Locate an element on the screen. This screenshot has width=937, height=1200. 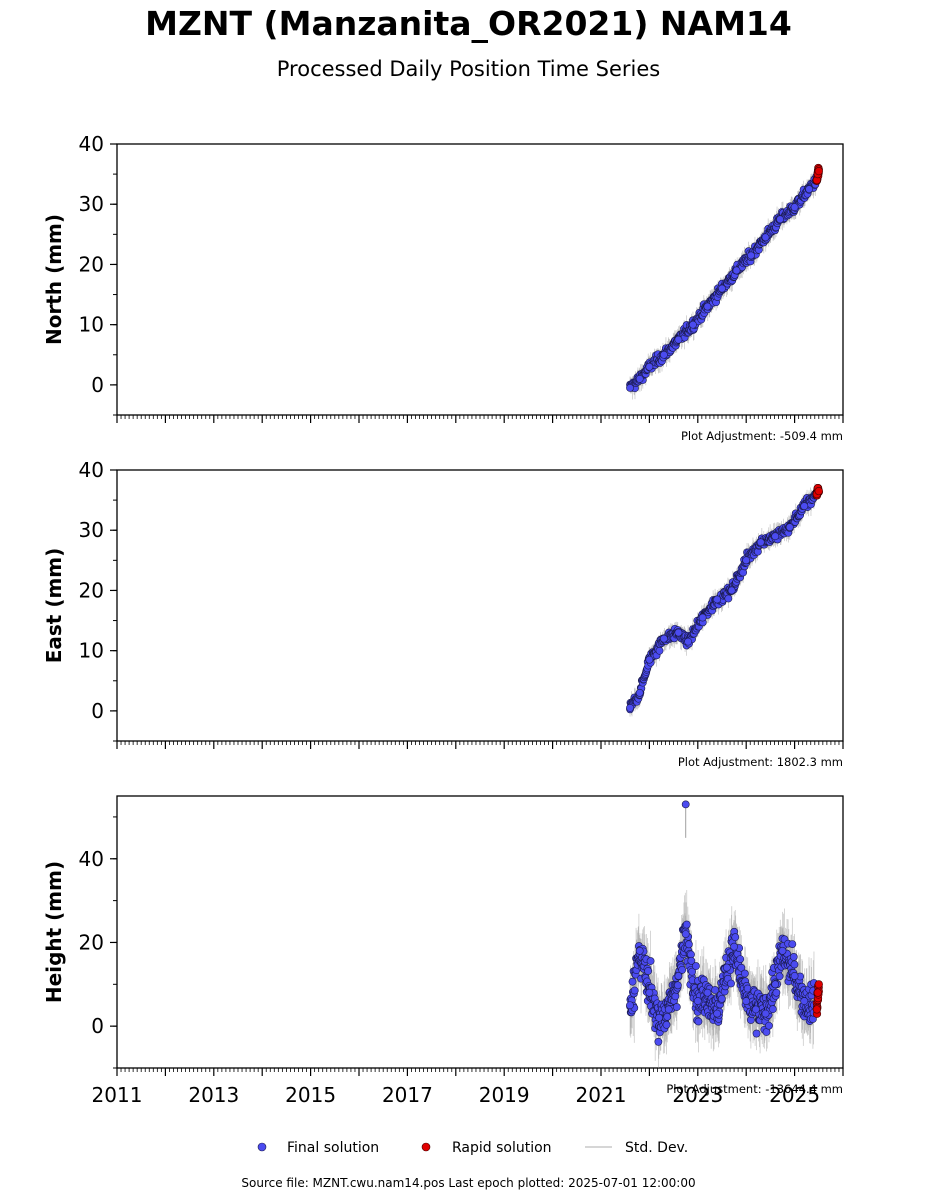
y-axis-label: East (mm) is located at coordinates (54, 606).